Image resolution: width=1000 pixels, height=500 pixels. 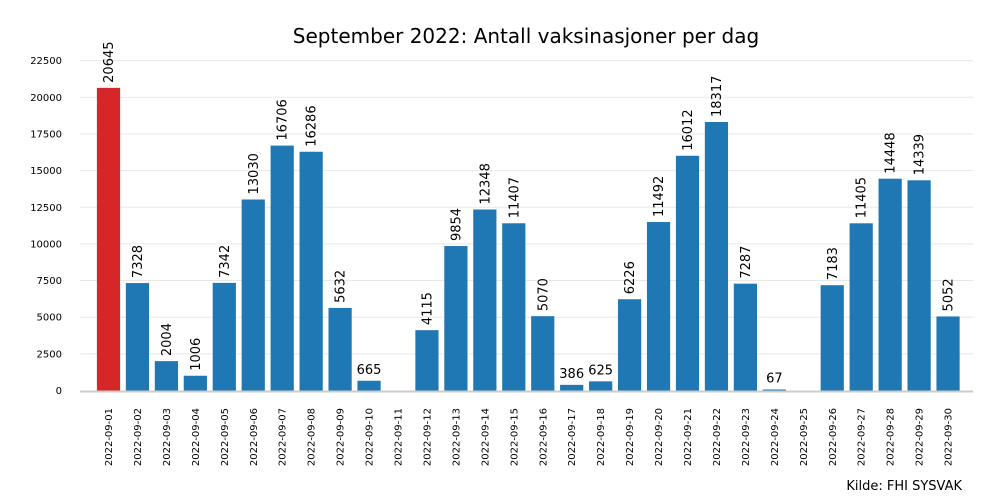 What do you see at coordinates (891, 437) in the screenshot?
I see `x-tick-label: 2022-09-28` at bounding box center [891, 437].